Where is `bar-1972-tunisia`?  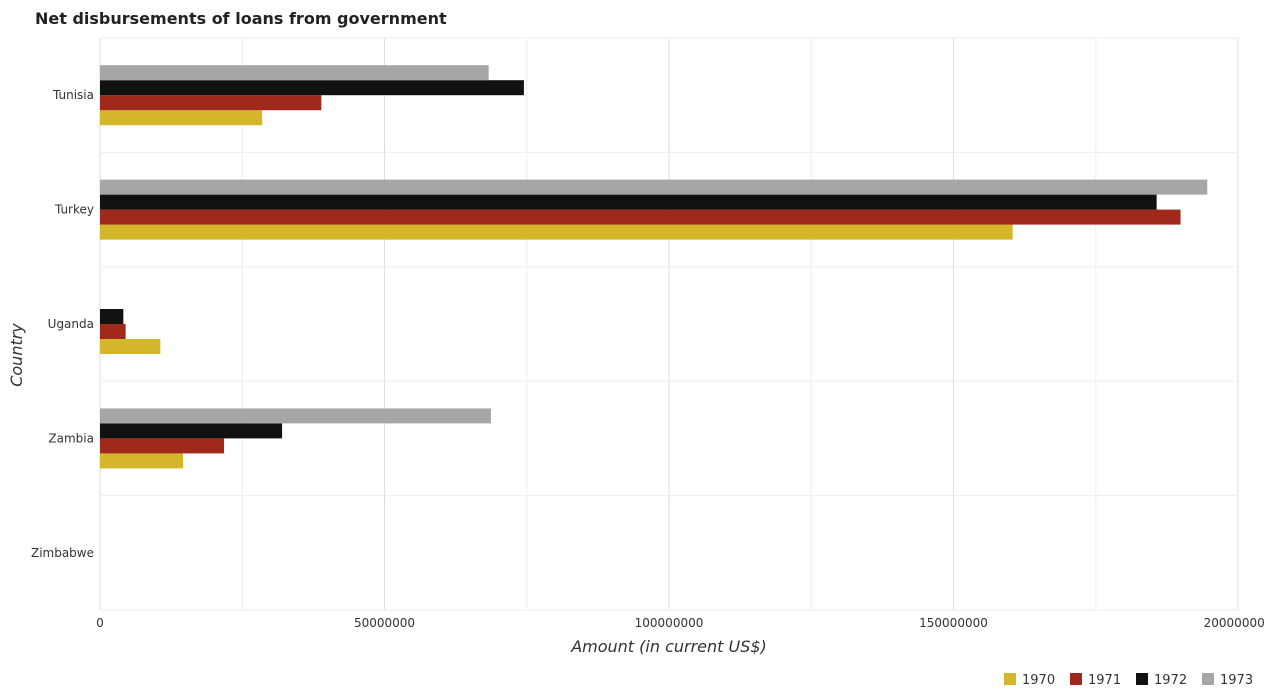
bar-1972-tunisia is located at coordinates (312, 88).